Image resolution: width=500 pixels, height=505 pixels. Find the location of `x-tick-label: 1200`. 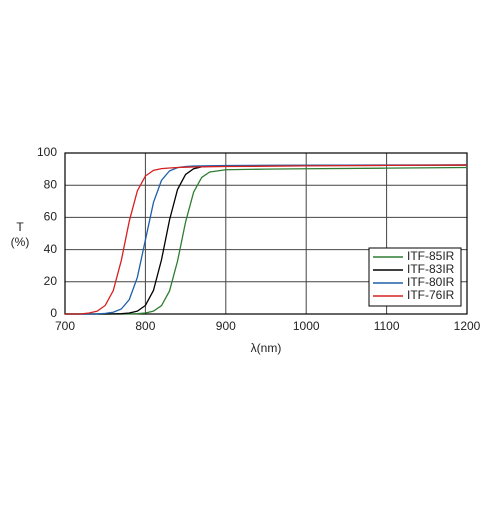

x-tick-label: 1200 is located at coordinates (467, 326).